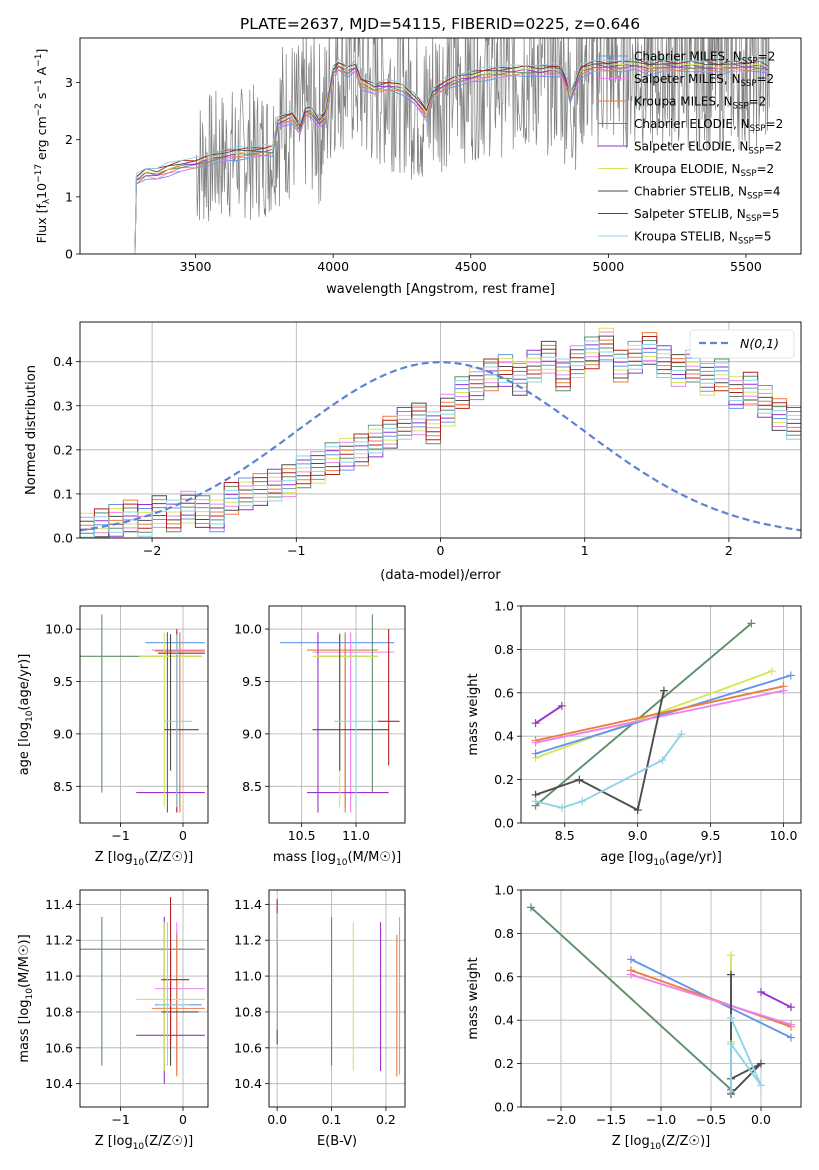 Image resolution: width=819 pixels, height=1170 pixels. I want to click on mass_vs_EBV-axes: 0.0 0.1 0.2 10.4 10.6 10.8 11.0 11.2 11.4 E(B-V), so click(320, 1019).